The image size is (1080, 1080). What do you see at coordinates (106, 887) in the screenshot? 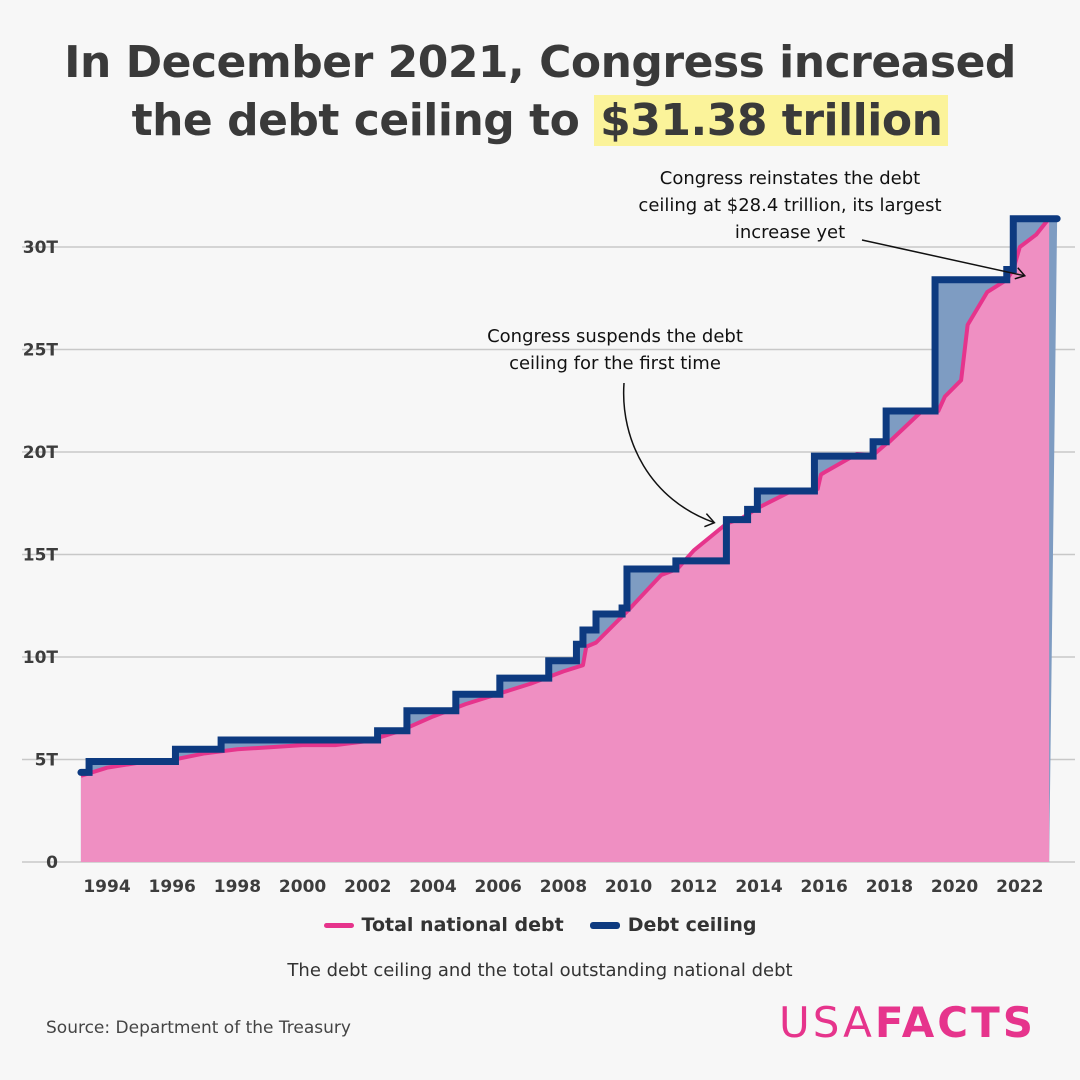
I see `x-tick-label: 1994` at bounding box center [106, 887].